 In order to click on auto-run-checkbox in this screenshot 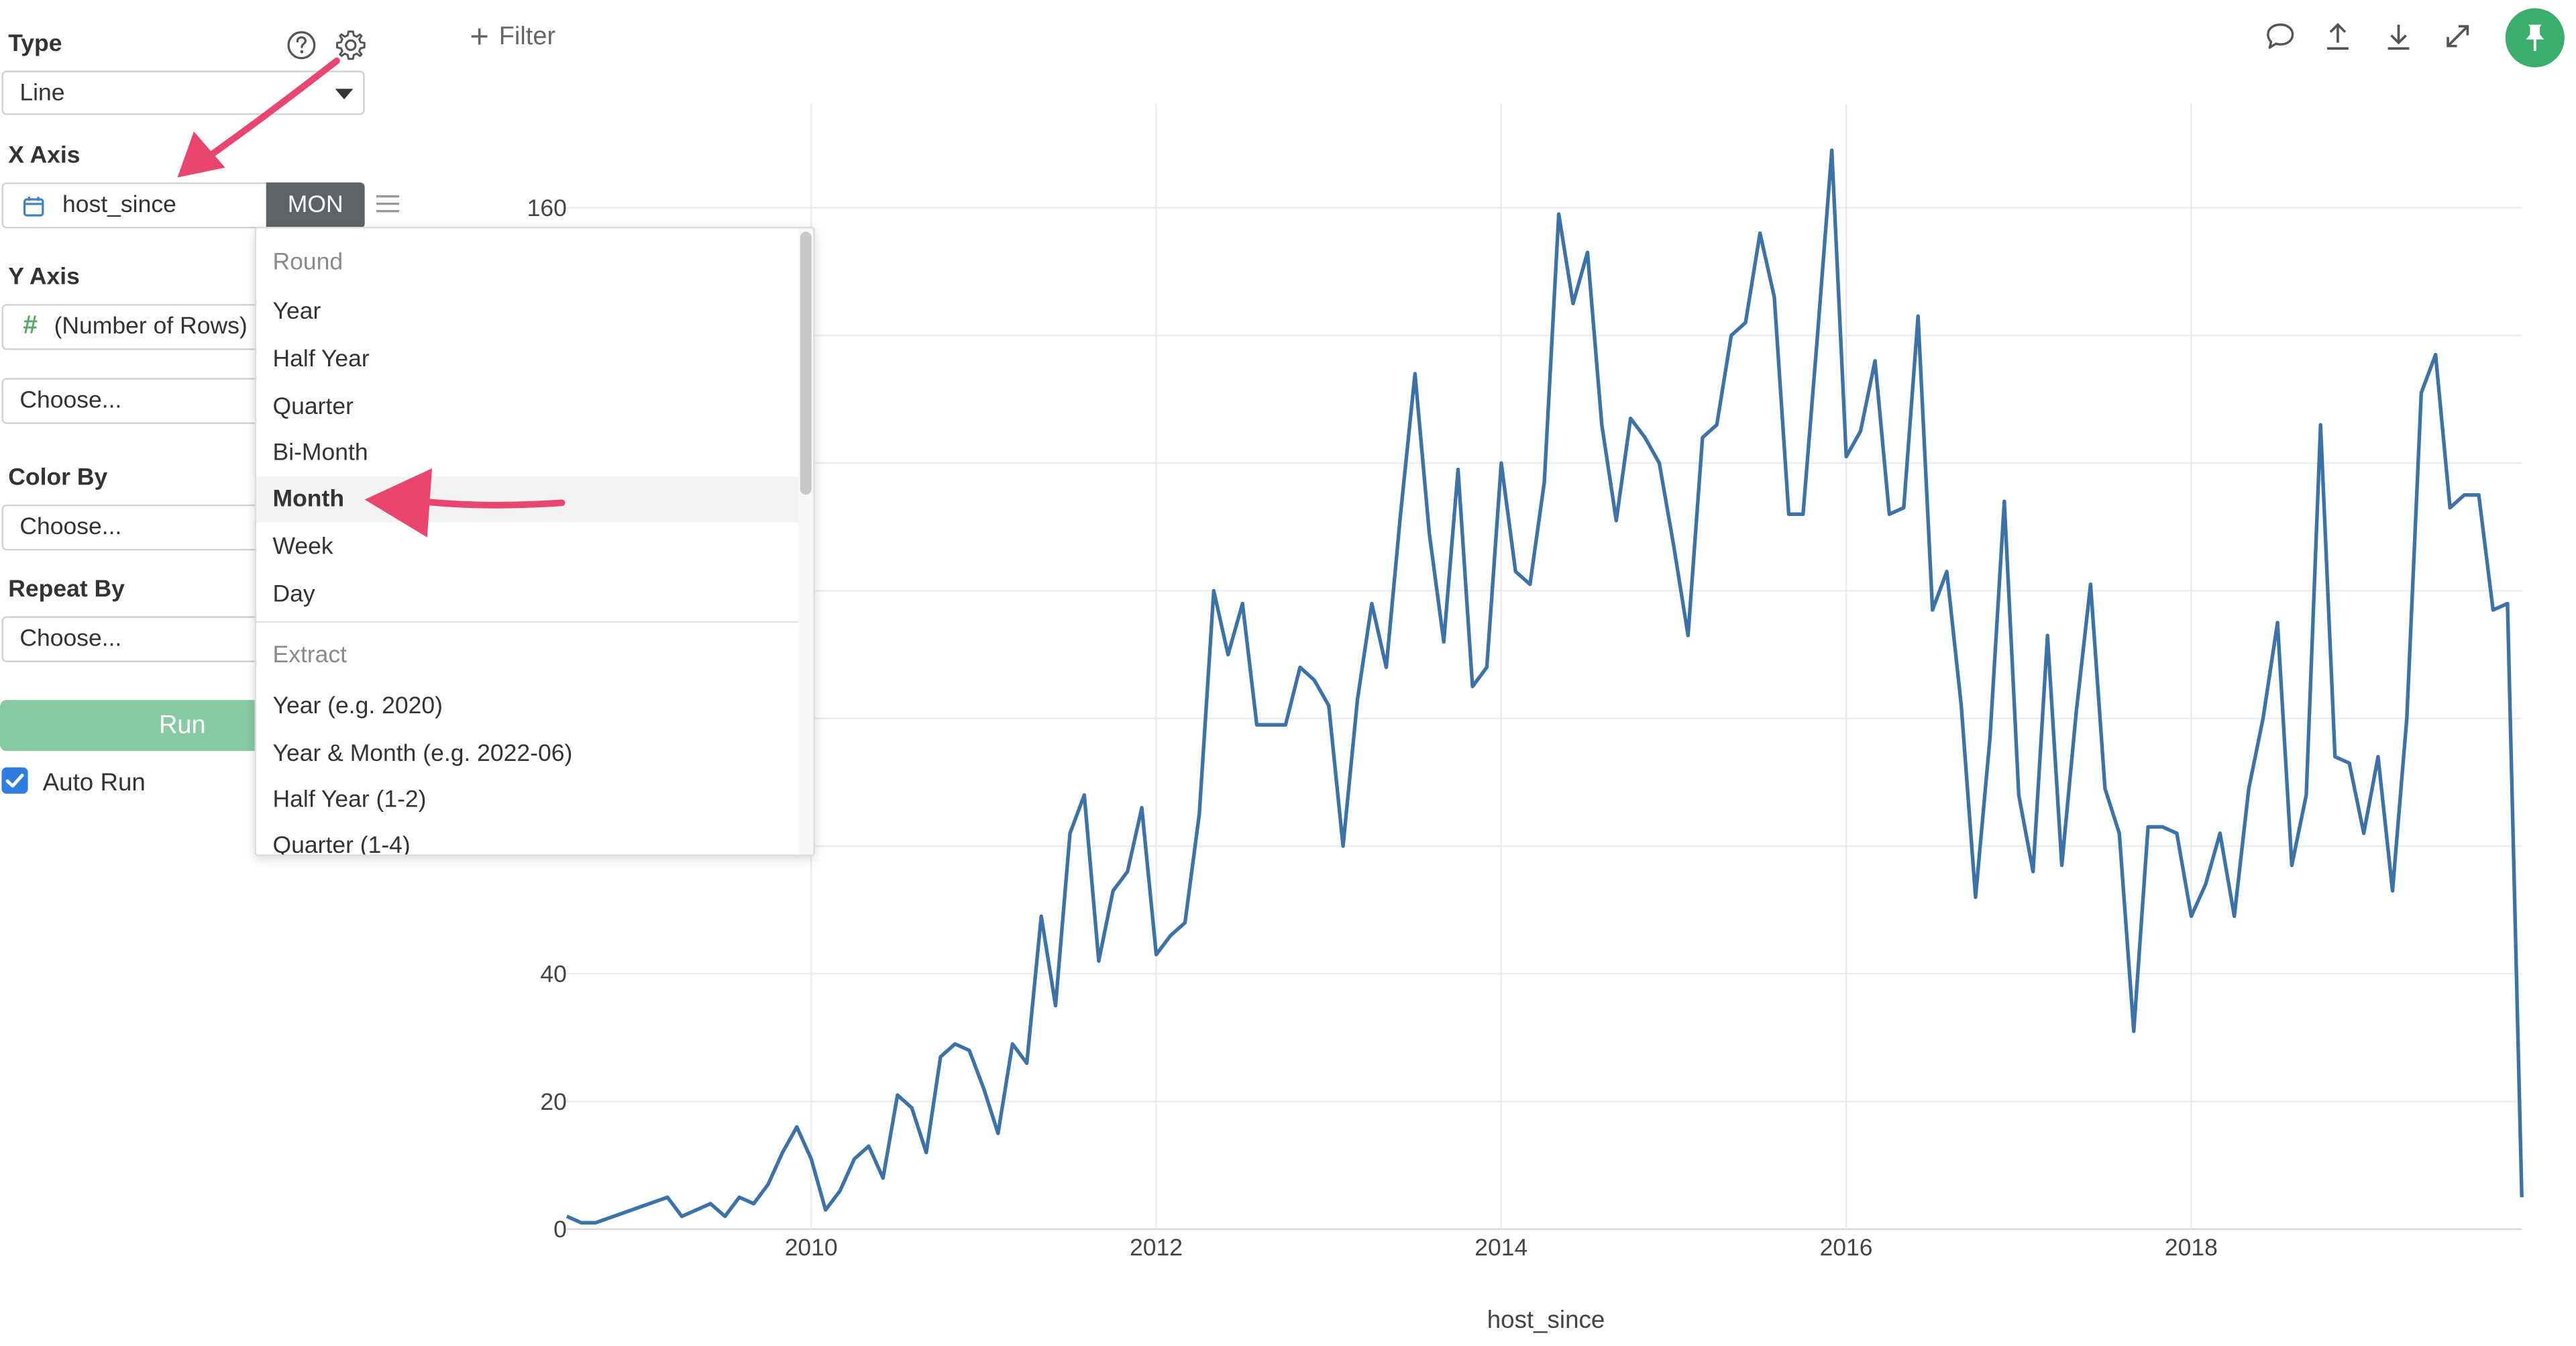, I will do `click(14, 780)`.